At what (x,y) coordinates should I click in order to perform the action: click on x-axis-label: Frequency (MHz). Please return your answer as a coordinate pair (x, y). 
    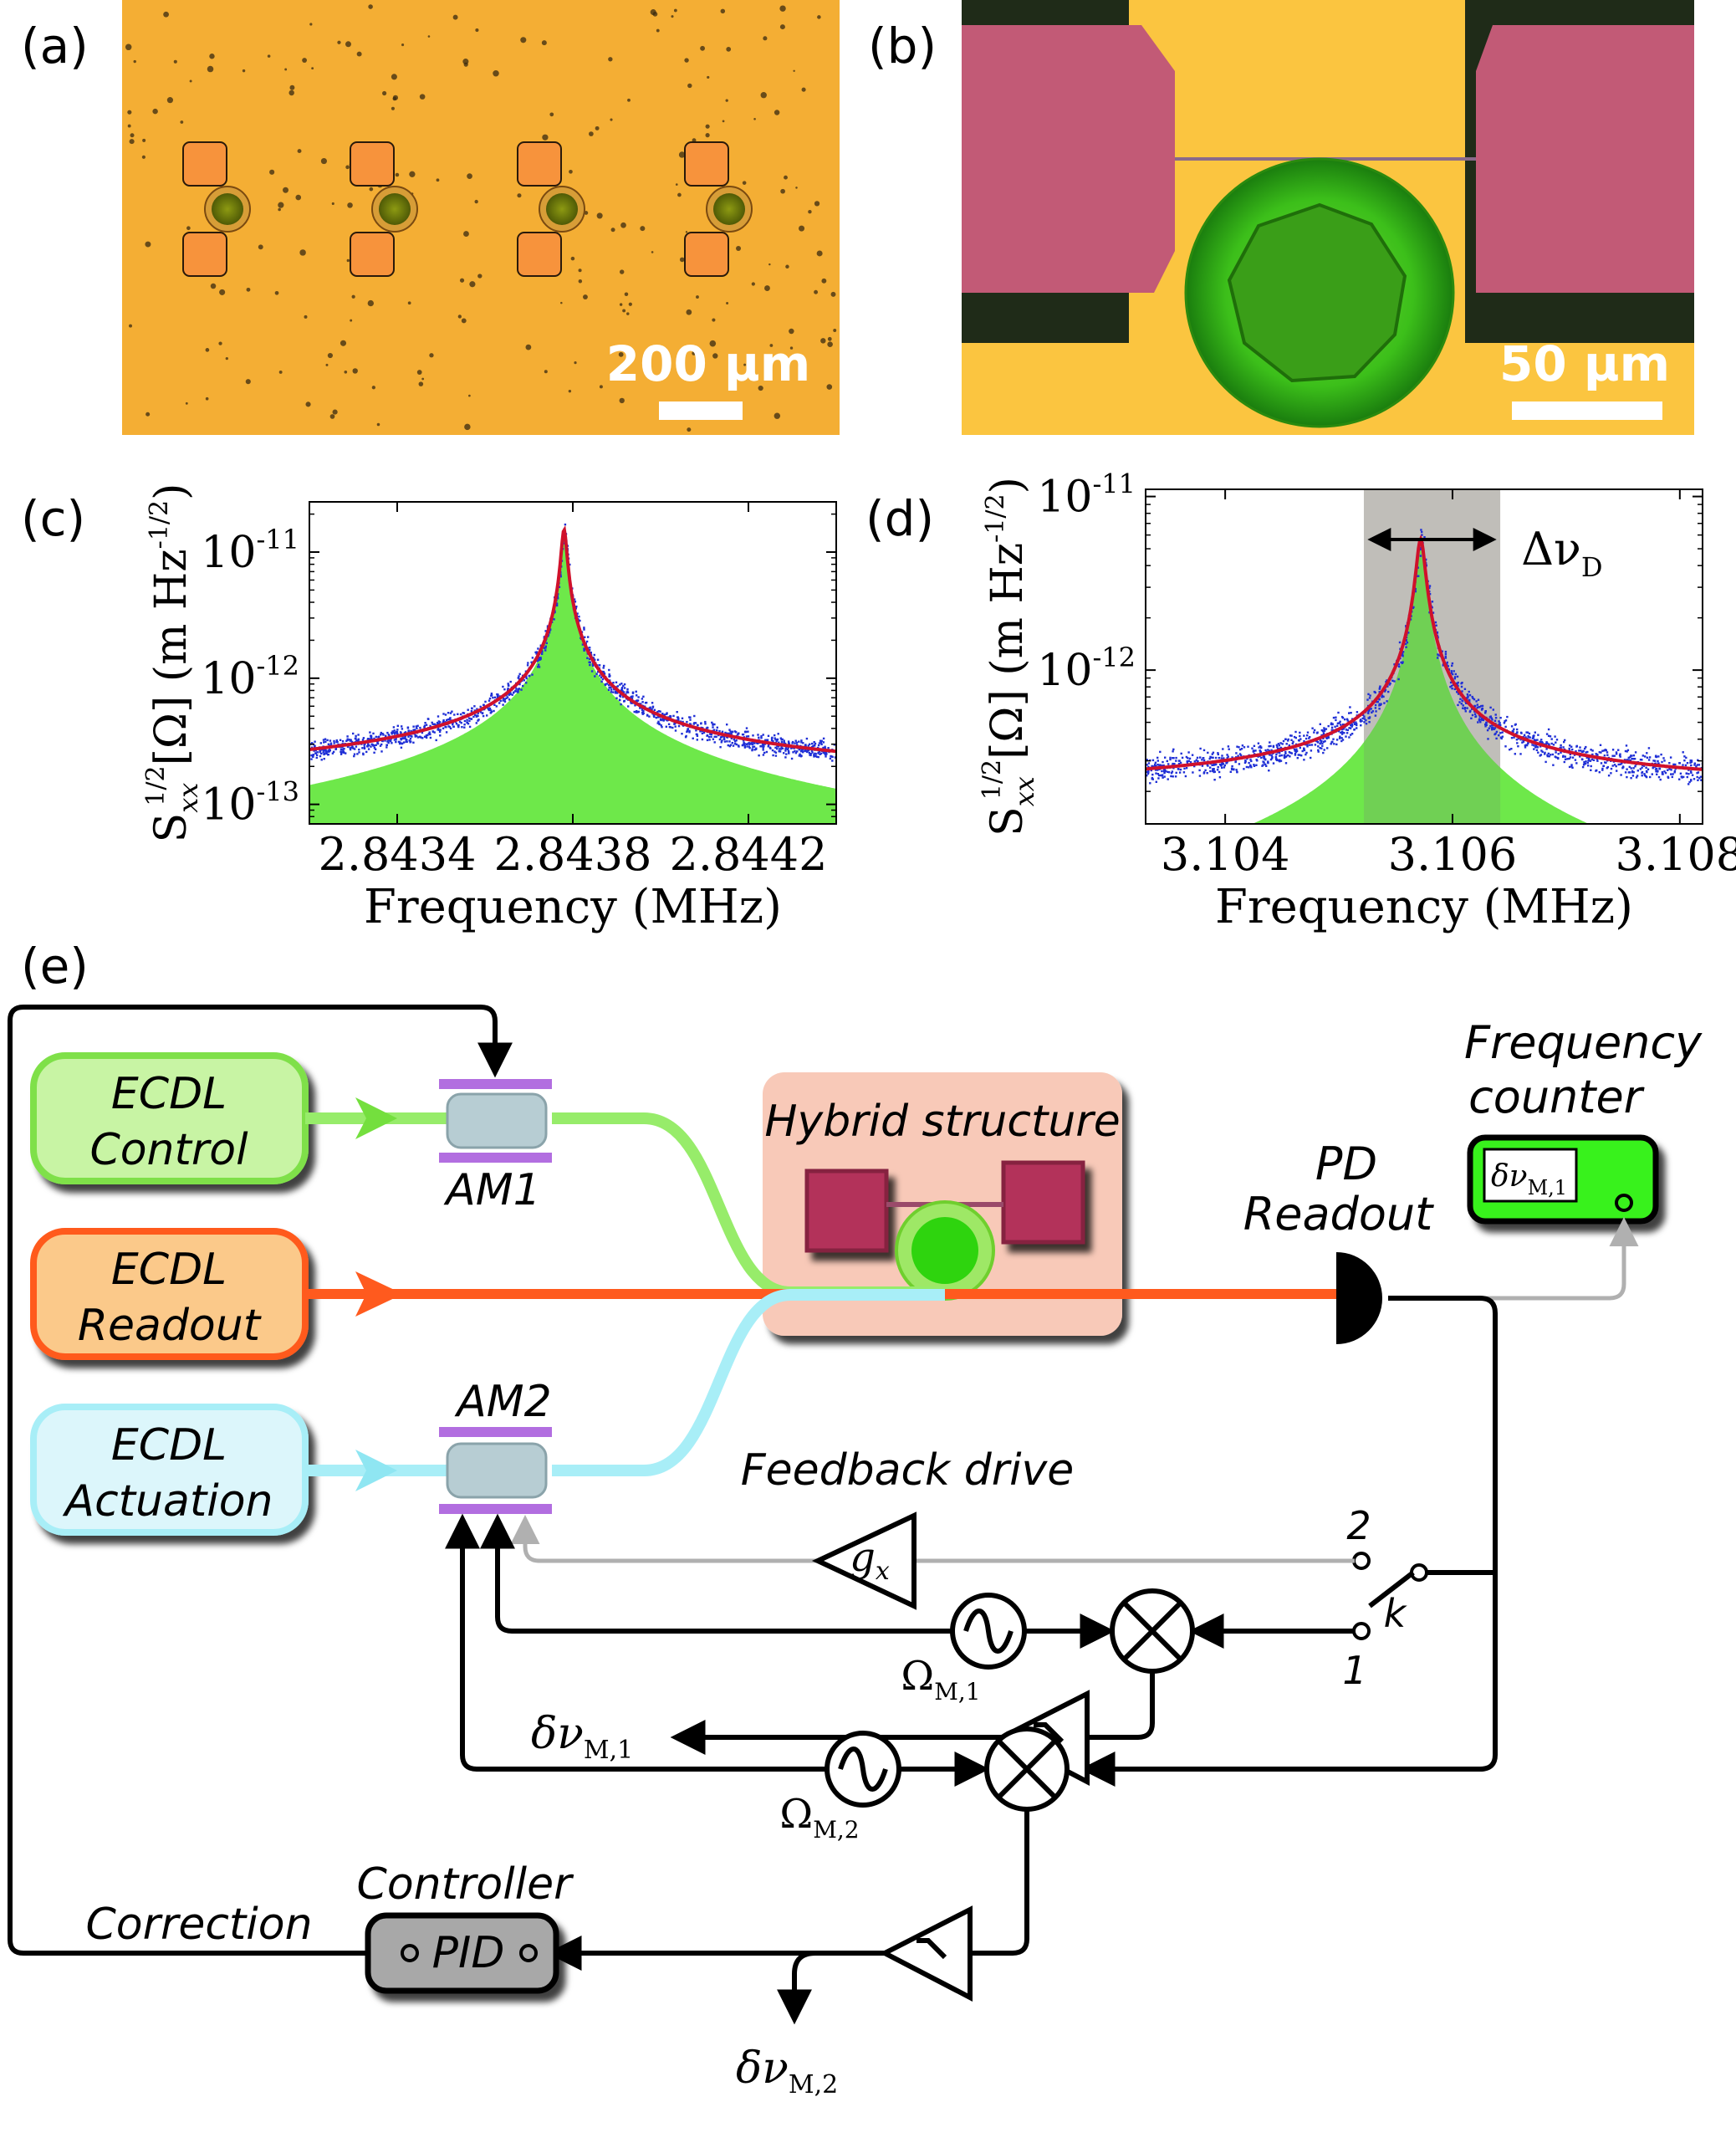
    Looking at the image, I should click on (1424, 907).